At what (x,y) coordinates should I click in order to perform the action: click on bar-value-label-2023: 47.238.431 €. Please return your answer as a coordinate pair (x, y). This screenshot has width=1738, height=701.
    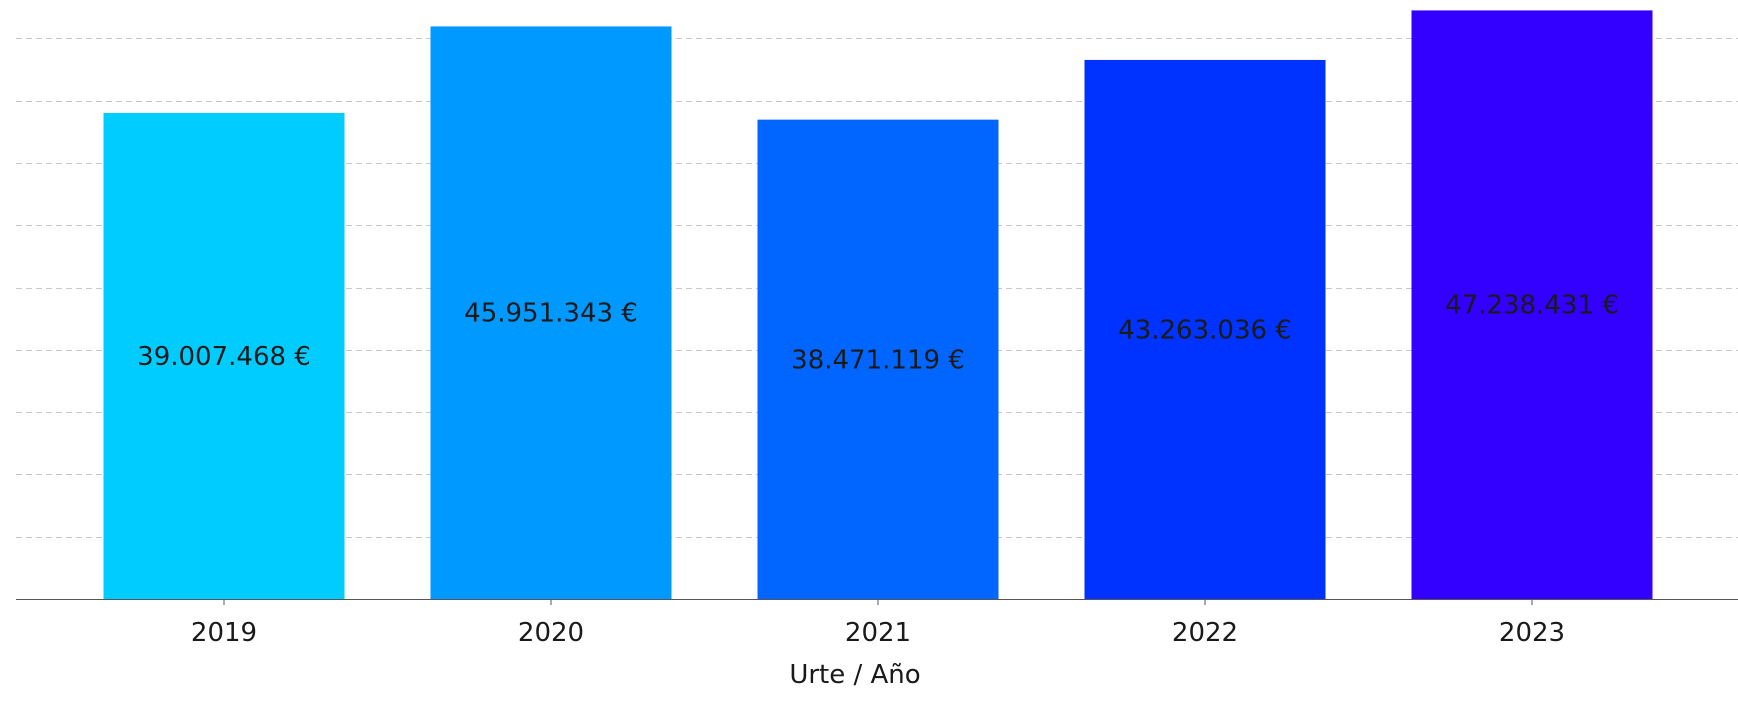
    Looking at the image, I should click on (1532, 306).